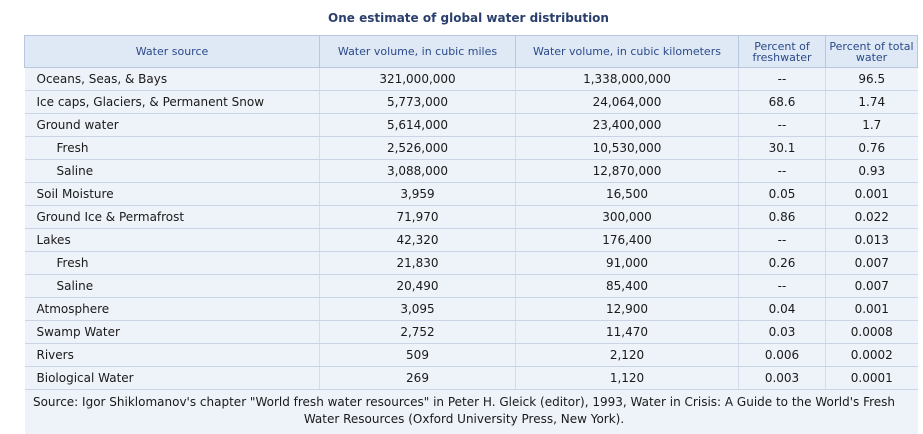 This screenshot has height=434, width=923. Describe the element at coordinates (418, 309) in the screenshot. I see `cell-cubic-miles: 3,095` at that location.